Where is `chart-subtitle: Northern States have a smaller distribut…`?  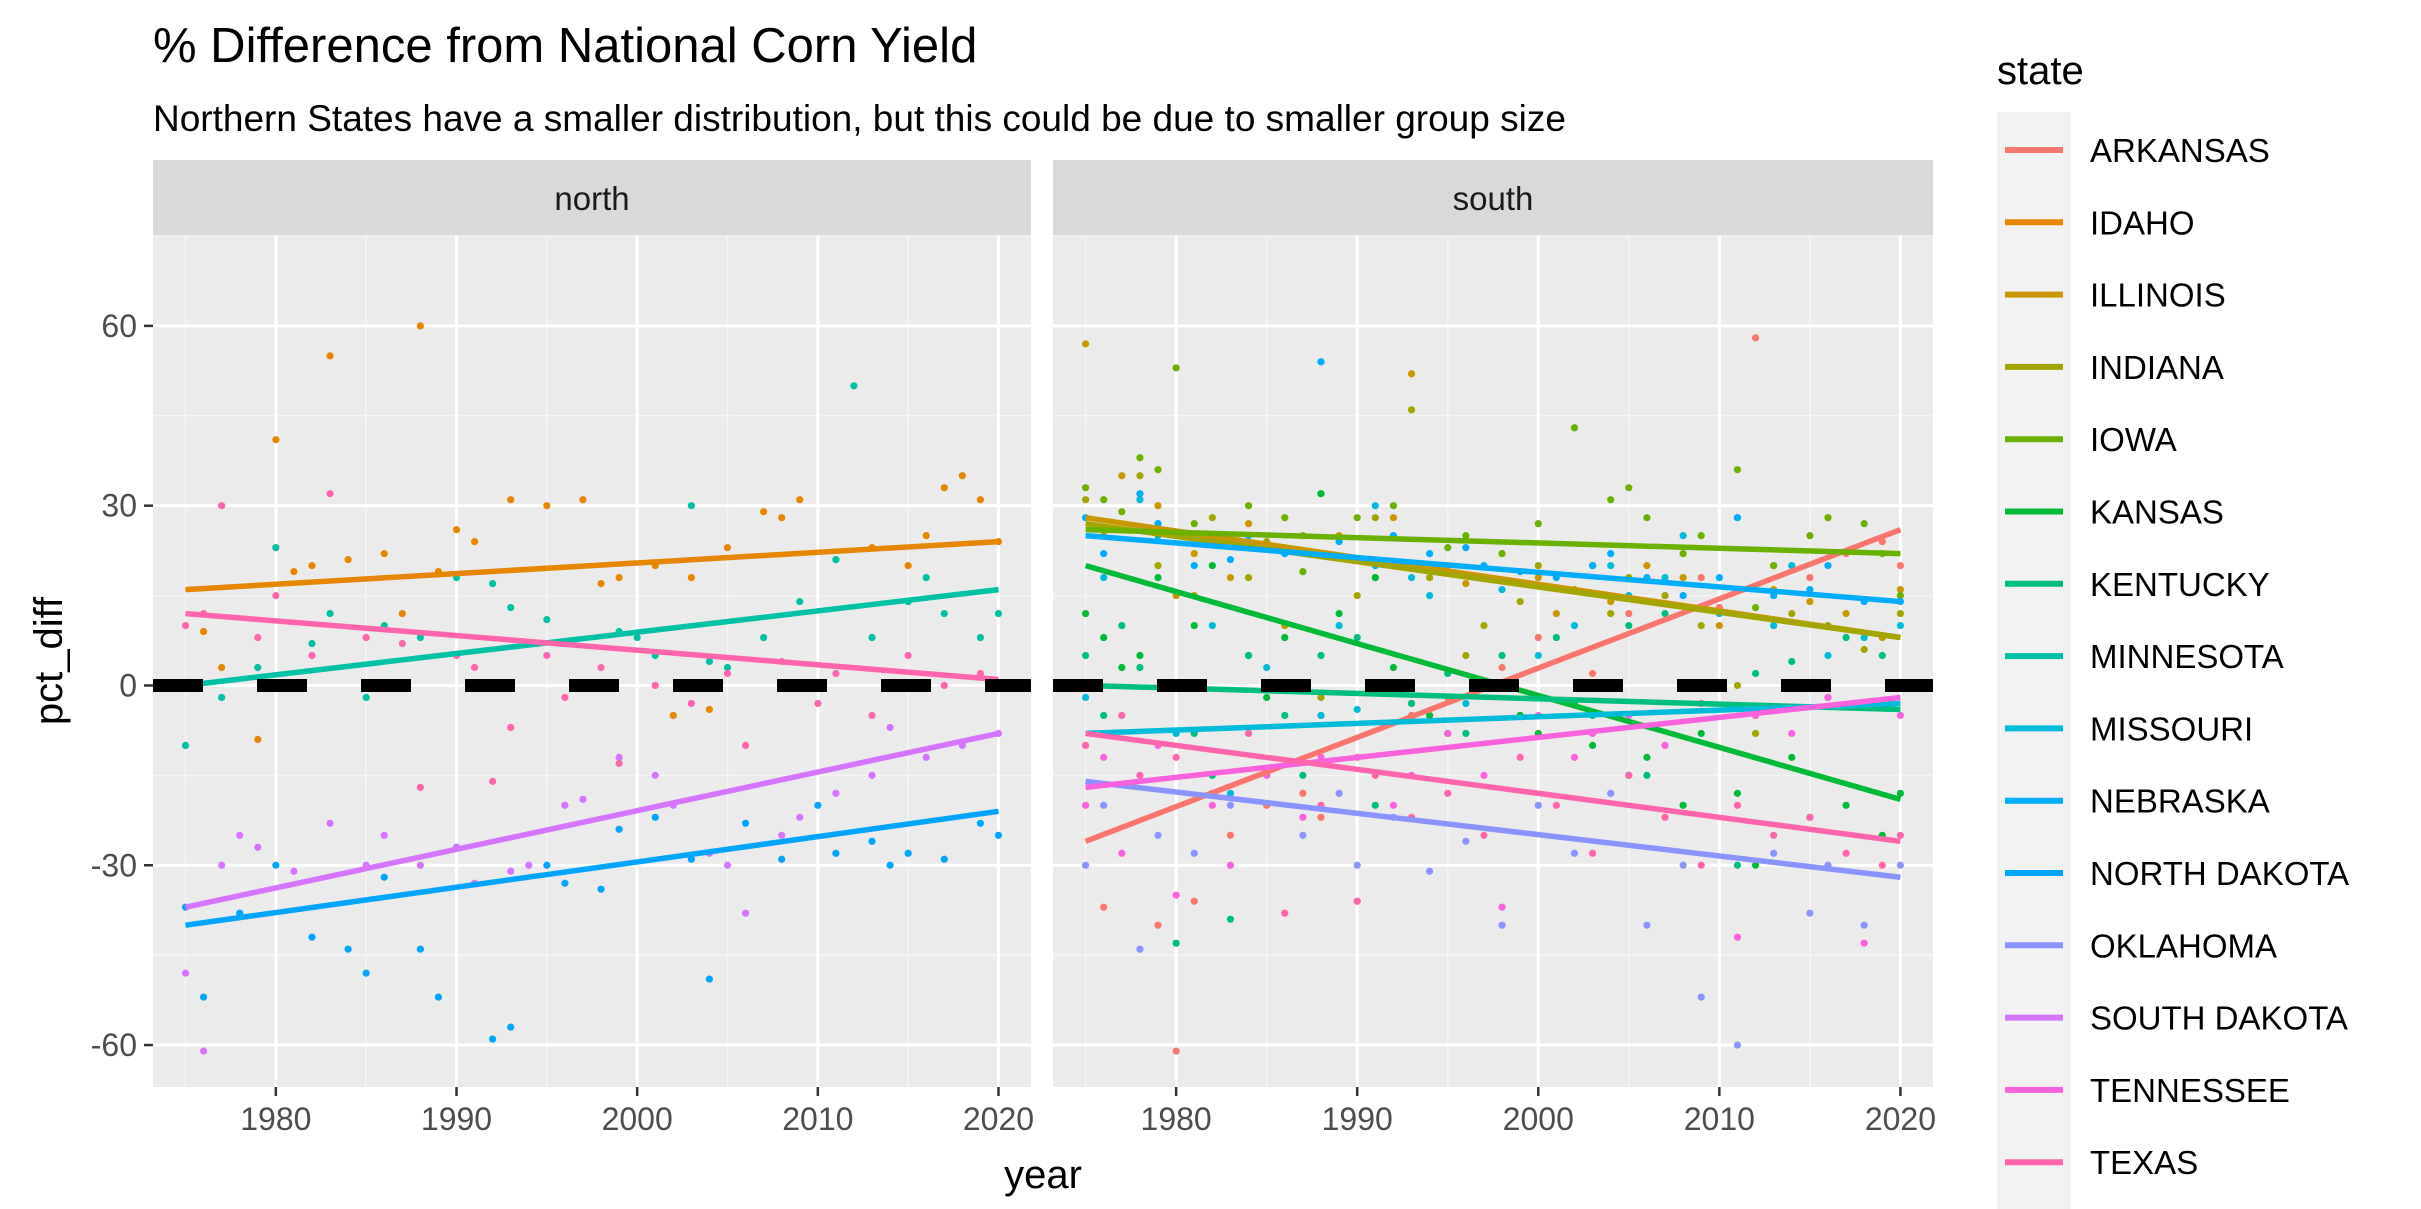 chart-subtitle: Northern States have a smaller distribut… is located at coordinates (859, 118).